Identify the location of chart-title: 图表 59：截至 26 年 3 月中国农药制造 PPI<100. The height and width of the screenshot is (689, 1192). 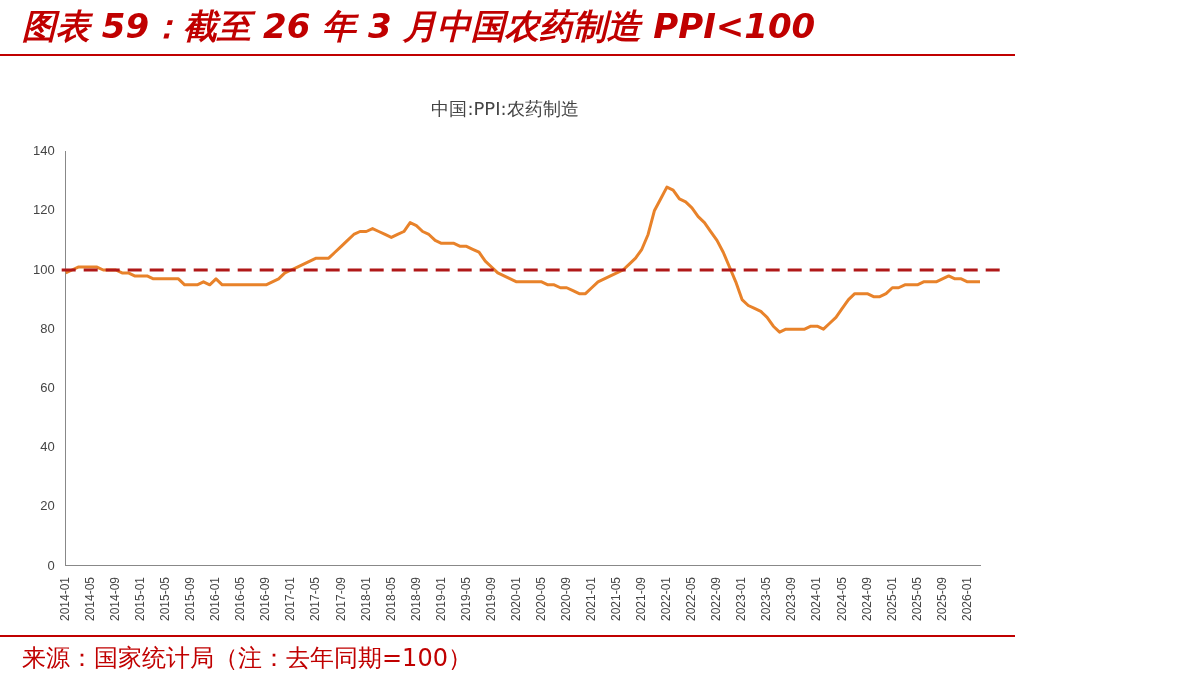
(419, 26).